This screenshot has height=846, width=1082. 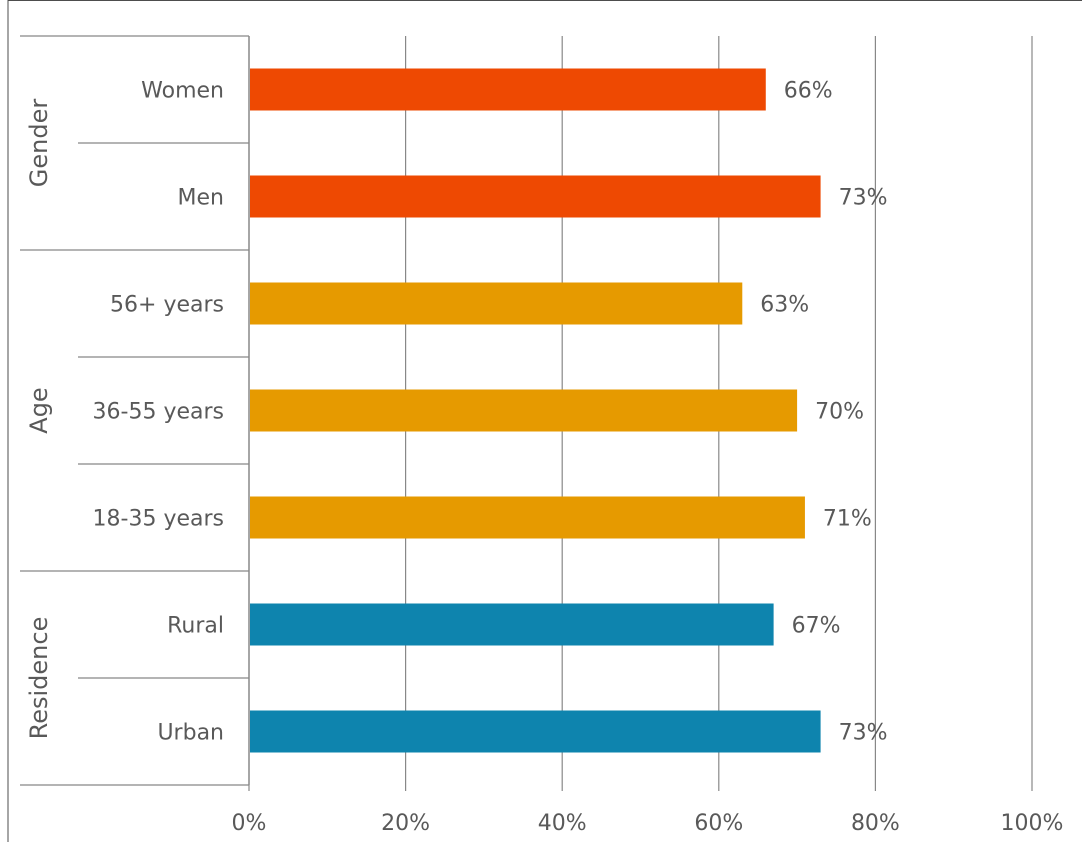 What do you see at coordinates (39, 678) in the screenshot?
I see `group-label: Residence` at bounding box center [39, 678].